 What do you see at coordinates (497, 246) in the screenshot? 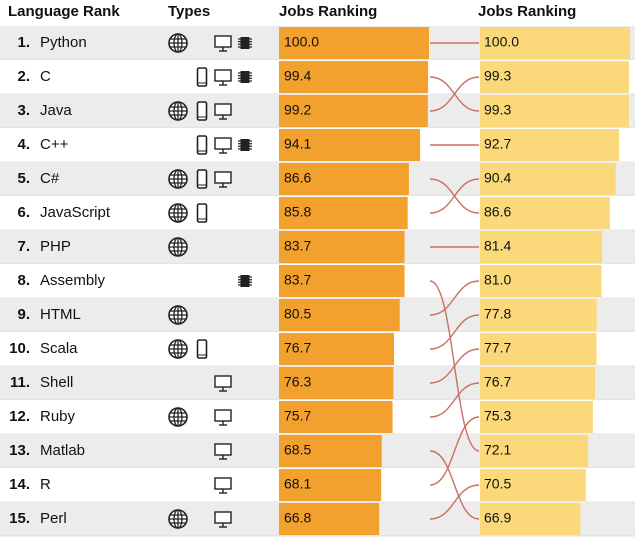
I see `jobs-value-2: 81.4` at bounding box center [497, 246].